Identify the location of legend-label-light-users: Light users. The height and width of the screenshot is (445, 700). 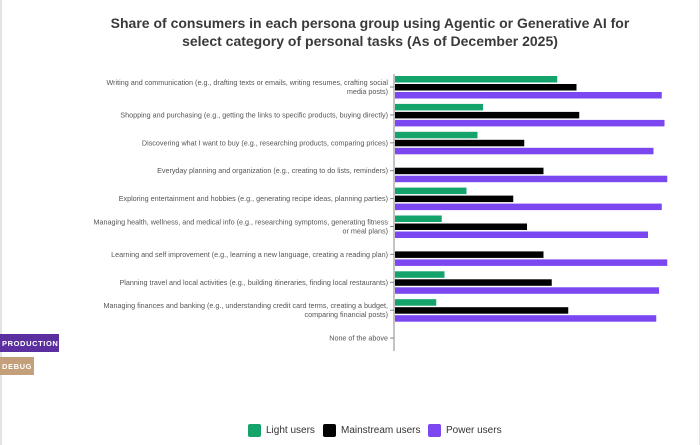
(290, 430).